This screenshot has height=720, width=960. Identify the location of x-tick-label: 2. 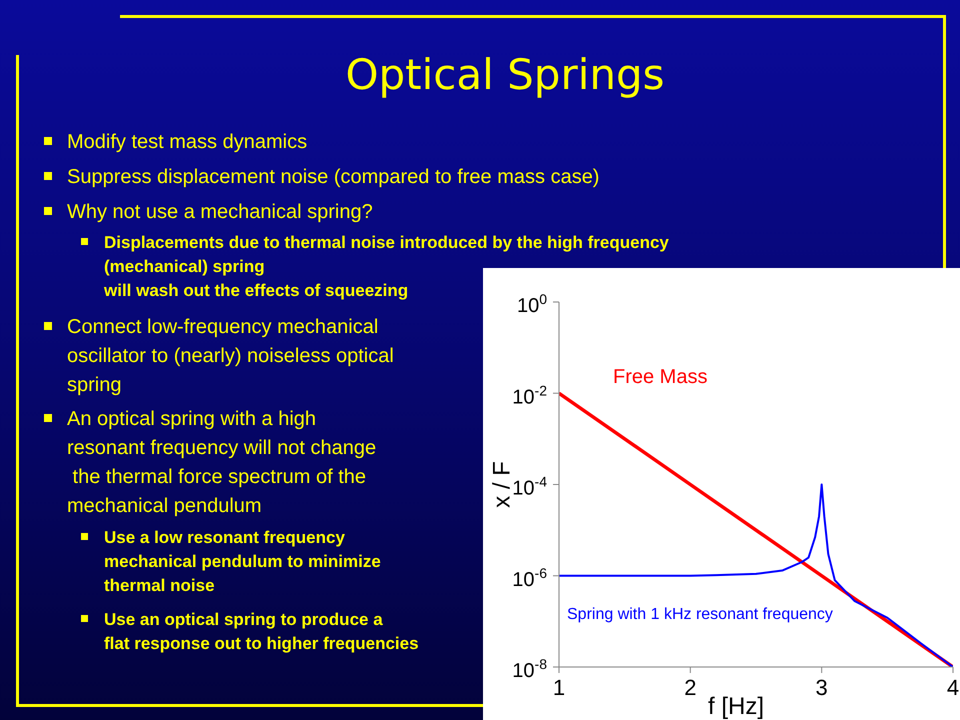
(690, 687).